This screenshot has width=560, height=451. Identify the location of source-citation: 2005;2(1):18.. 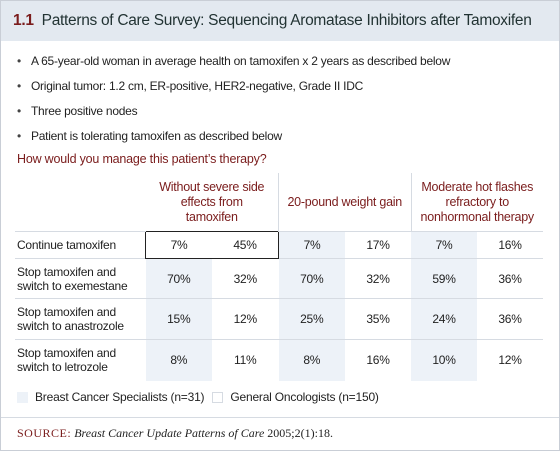
(300, 433).